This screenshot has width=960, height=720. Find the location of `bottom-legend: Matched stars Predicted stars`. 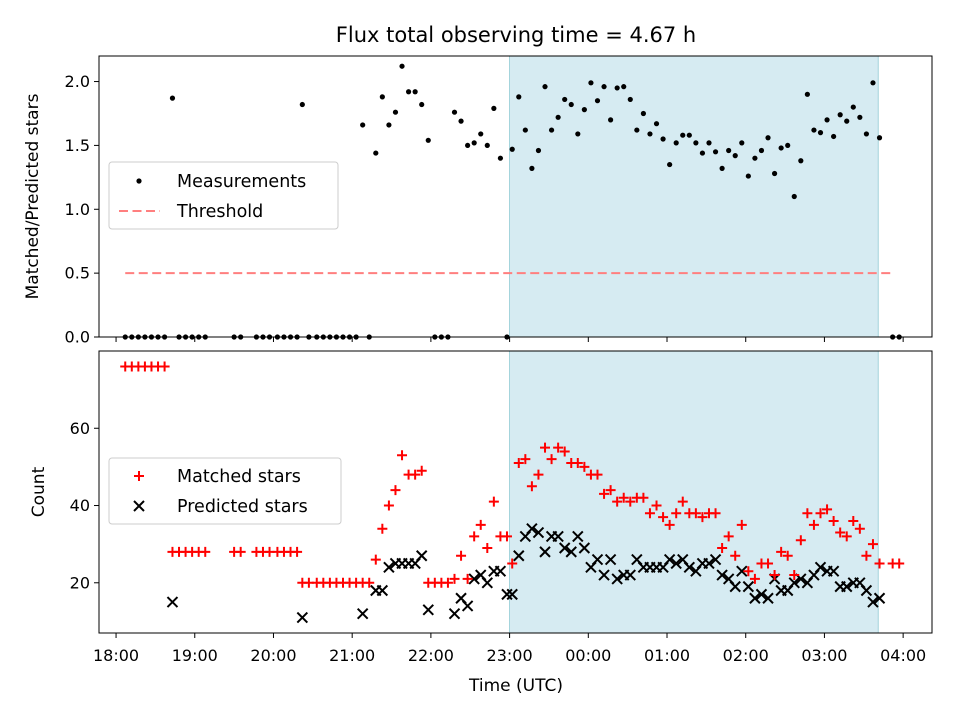

bottom-legend: Matched stars Predicted stars is located at coordinates (225, 491).